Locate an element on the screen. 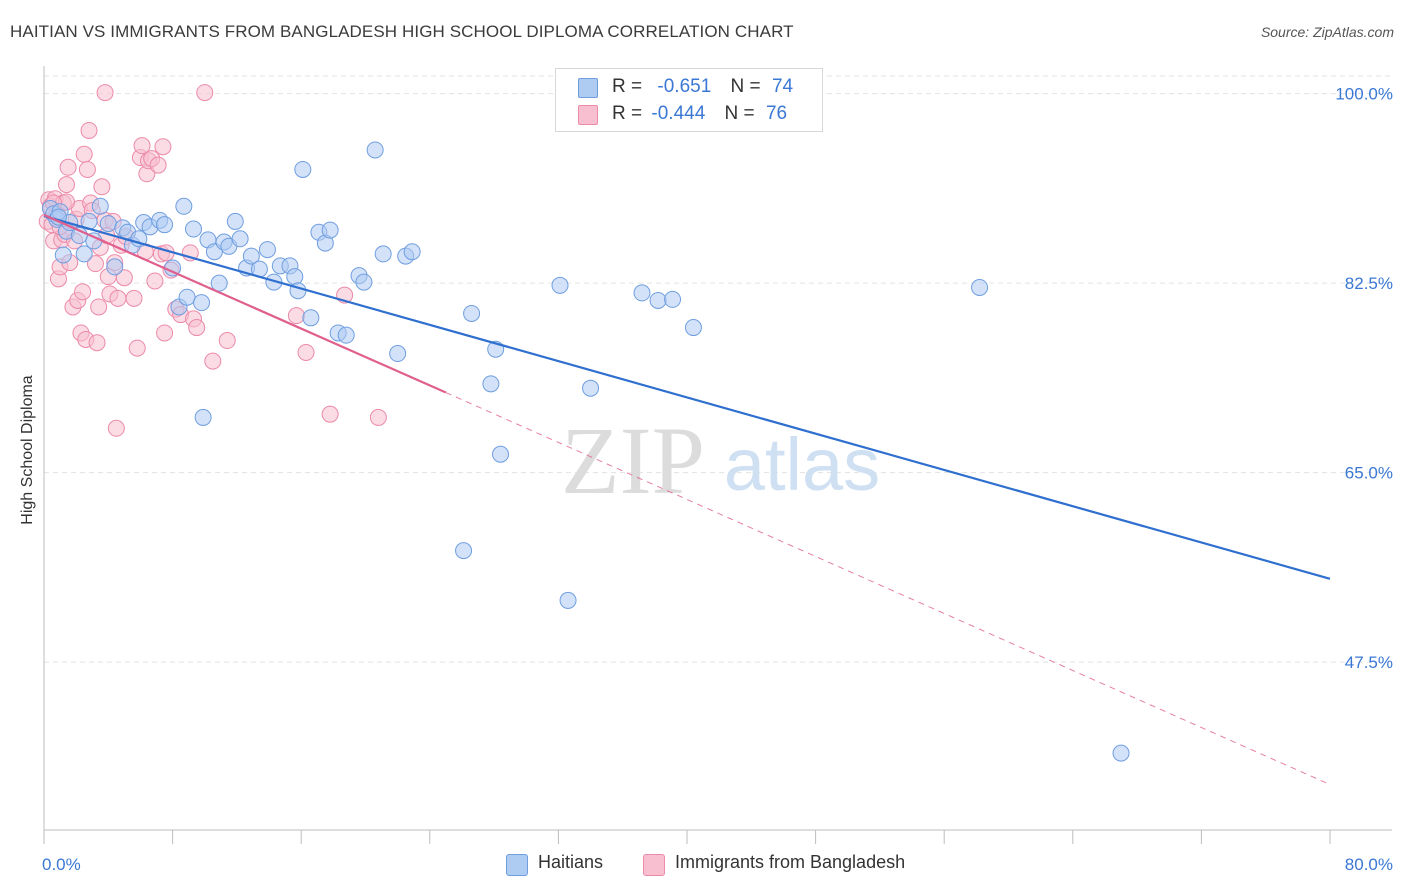 The width and height of the screenshot is (1406, 892). watermark: ZIP atlas is located at coordinates (720, 460).